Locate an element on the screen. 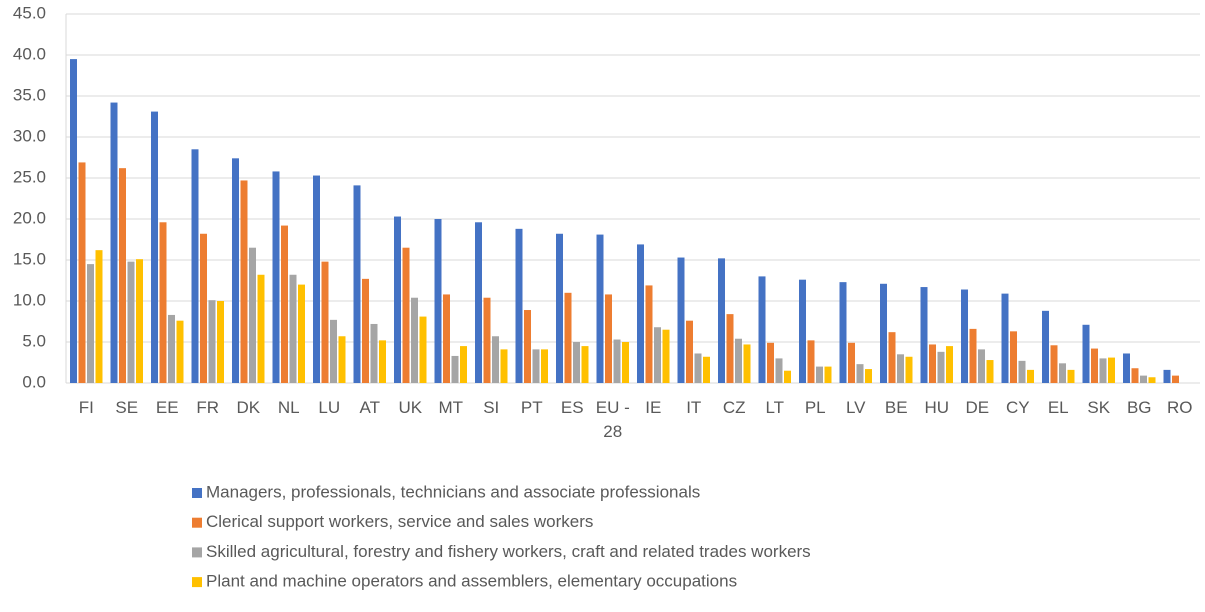 This screenshot has height=612, width=1205. x-tick-label: MT is located at coordinates (451, 407).